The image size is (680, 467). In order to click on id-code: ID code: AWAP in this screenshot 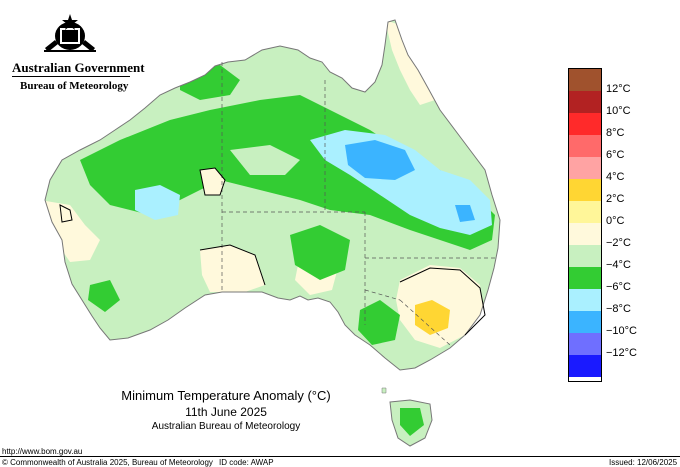, I will do `click(246, 462)`.